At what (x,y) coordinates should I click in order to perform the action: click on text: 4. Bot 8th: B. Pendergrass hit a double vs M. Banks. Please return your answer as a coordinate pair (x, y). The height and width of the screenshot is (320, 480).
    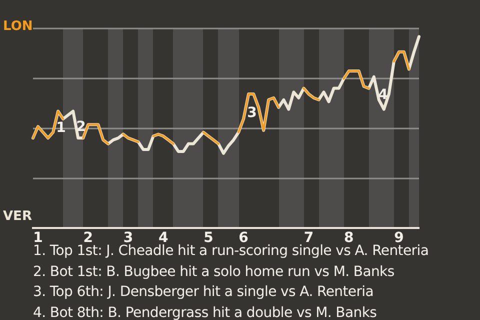
    Looking at the image, I should click on (205, 312).